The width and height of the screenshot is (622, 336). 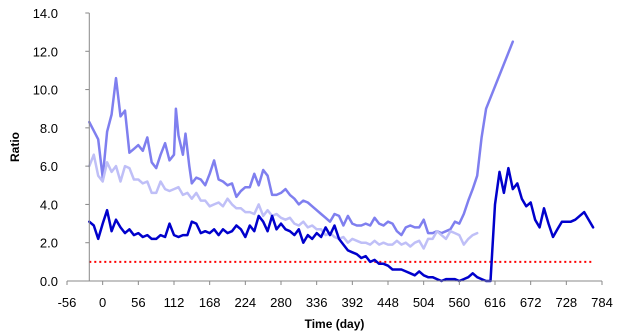 What do you see at coordinates (102, 302) in the screenshot?
I see `x-tick-label: 0` at bounding box center [102, 302].